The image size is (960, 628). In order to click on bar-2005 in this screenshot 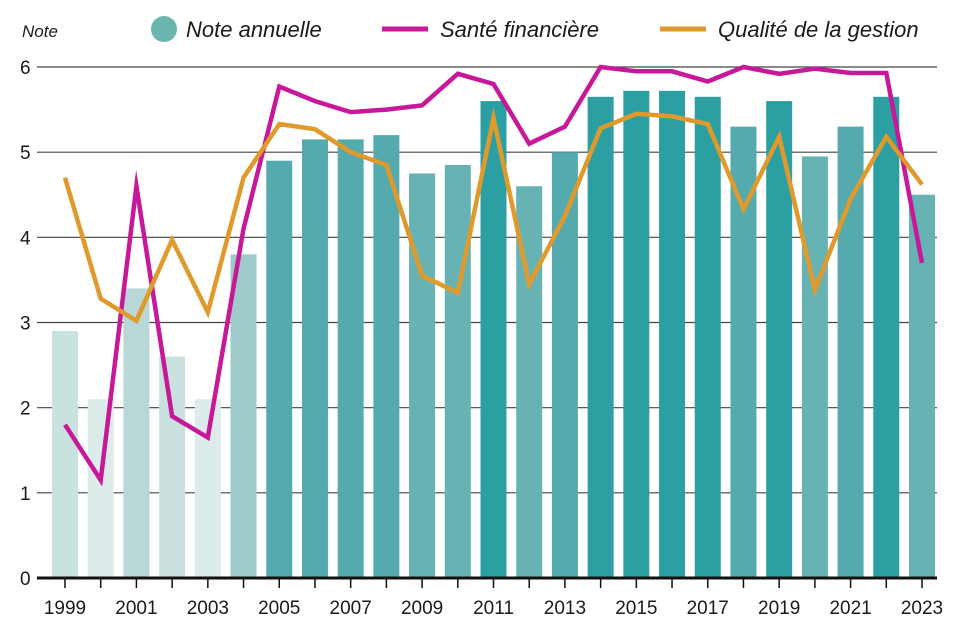, I will do `click(279, 369)`.